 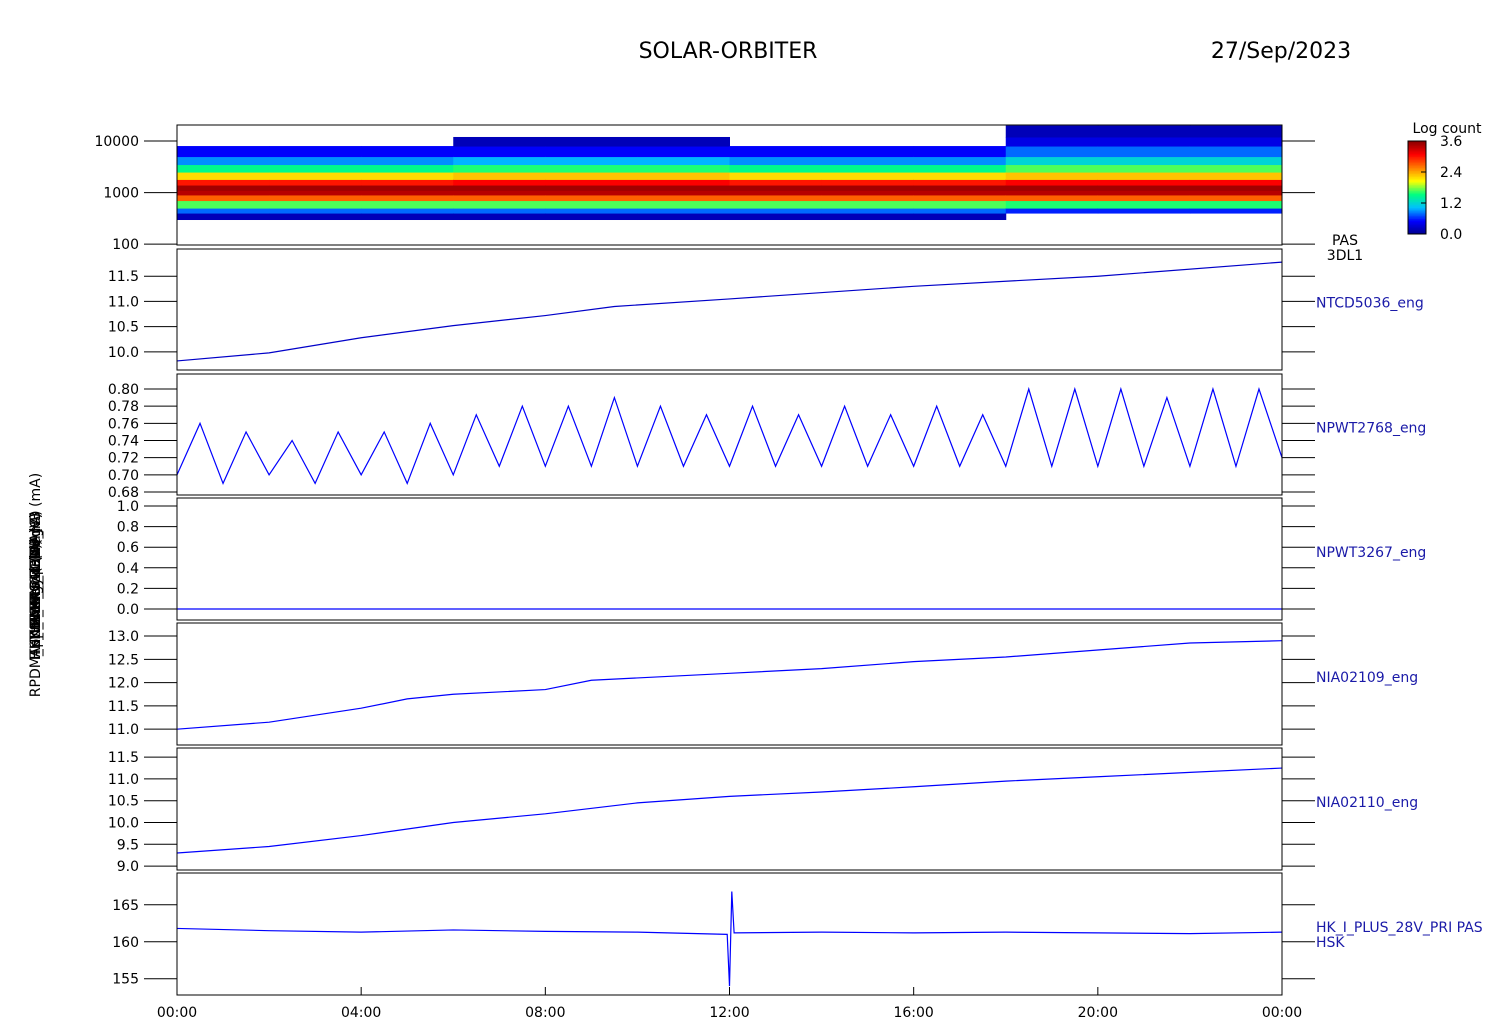 I want to click on y-tick-label: 9.0, so click(x=128, y=867).